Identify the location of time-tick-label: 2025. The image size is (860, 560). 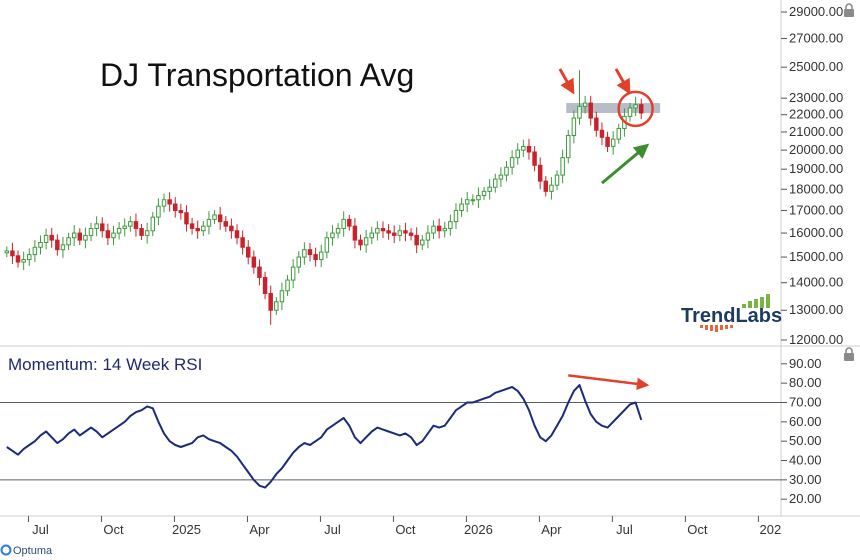
(186, 529).